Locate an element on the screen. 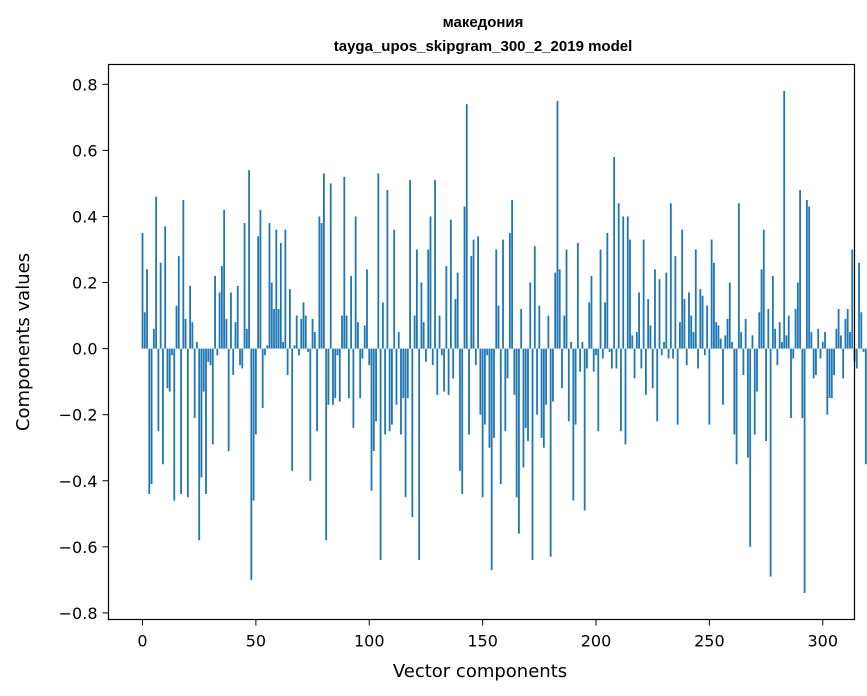  y-tick-label: −0.6 is located at coordinates (78, 547).